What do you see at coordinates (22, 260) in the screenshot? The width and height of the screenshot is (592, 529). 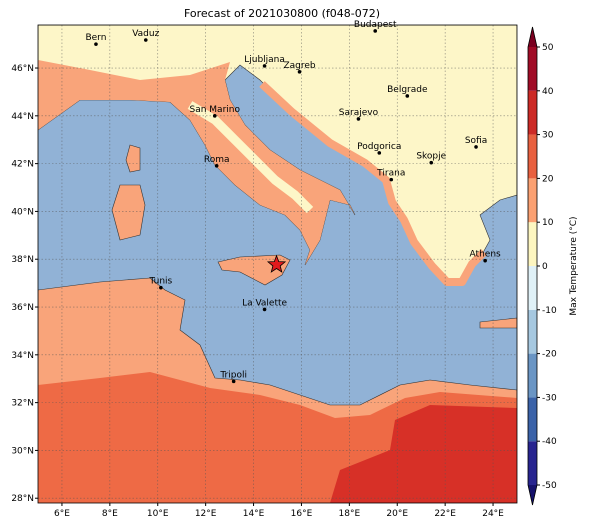 I see `y-tick-label: 38°N` at bounding box center [22, 260].